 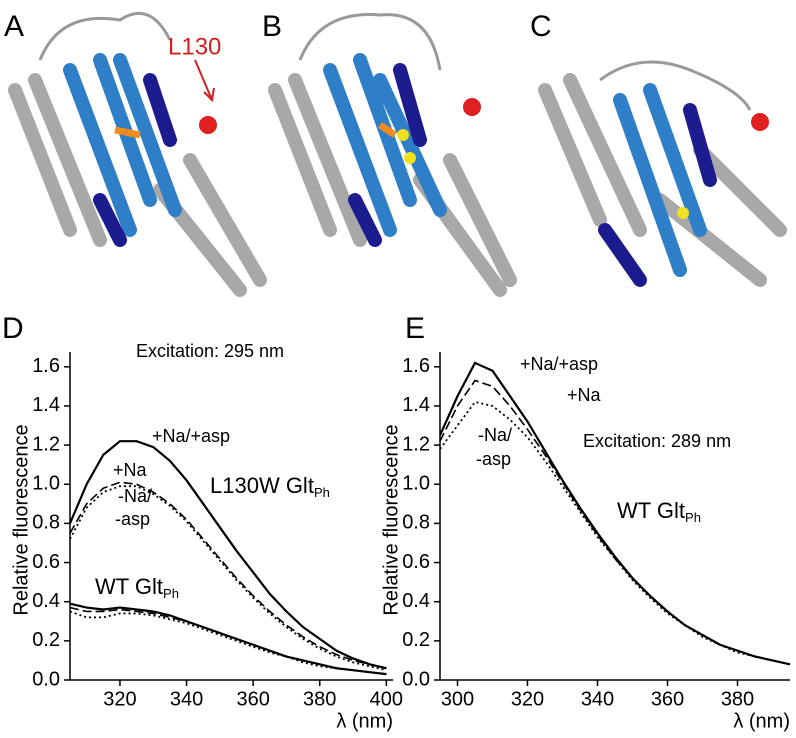 I want to click on panel-label: A, so click(x=14, y=26).